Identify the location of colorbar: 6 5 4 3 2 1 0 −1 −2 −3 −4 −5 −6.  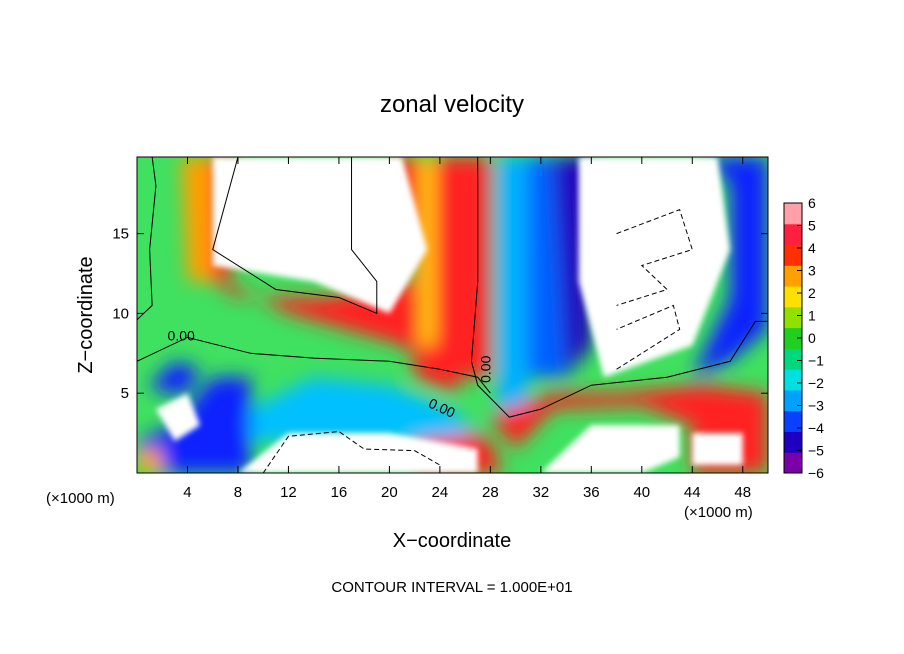
(803, 338).